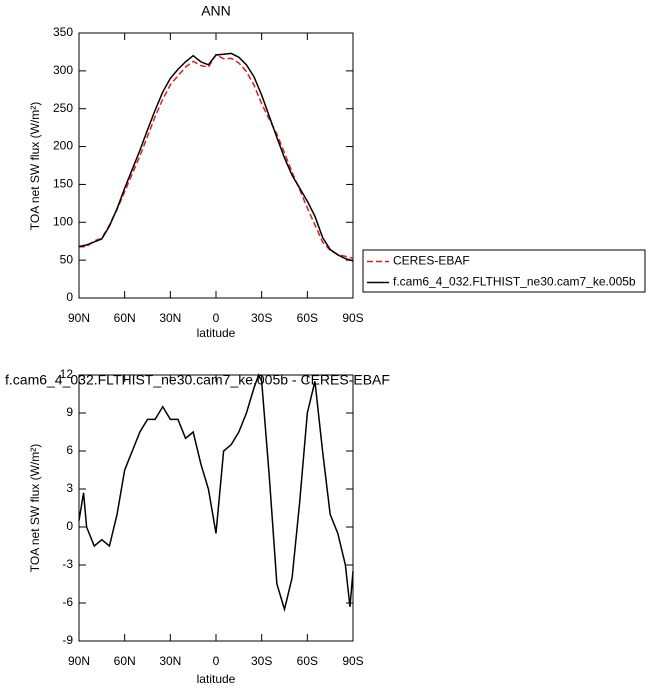 The image size is (648, 695). Describe the element at coordinates (67, 564) in the screenshot. I see `y-tick-label: -3` at that location.